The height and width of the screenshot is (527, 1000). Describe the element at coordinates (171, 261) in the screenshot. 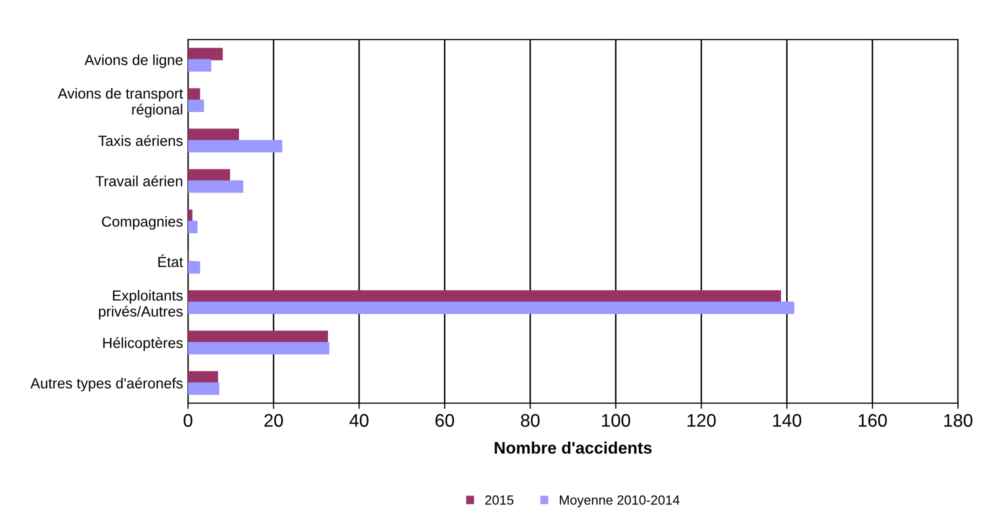

I see `y-tick-label: État` at that location.